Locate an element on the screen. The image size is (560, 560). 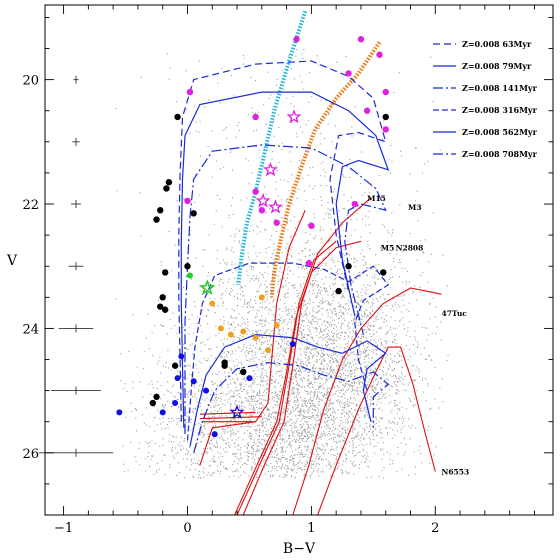
x-axis-title: B−V is located at coordinates (299, 549).